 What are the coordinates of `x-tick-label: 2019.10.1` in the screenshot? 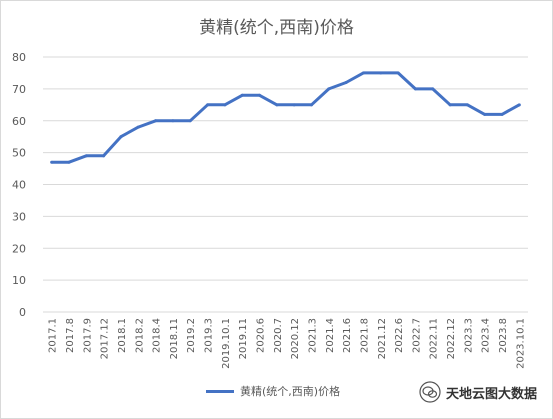 It's located at (226, 343).